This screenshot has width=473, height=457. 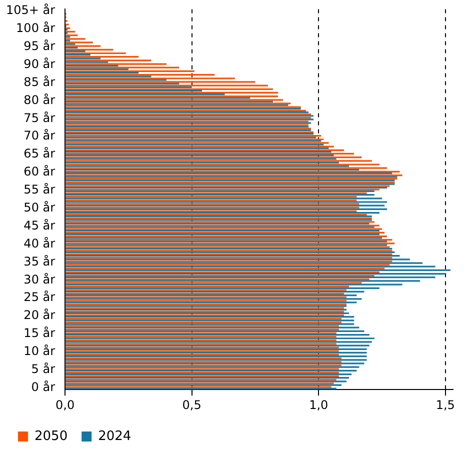 I want to click on y-tick-label: 0 år, so click(x=43, y=387).